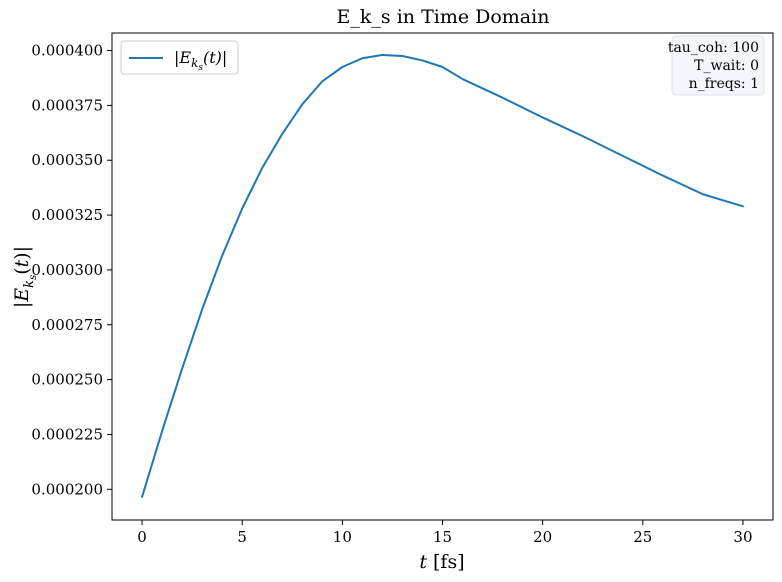  I want to click on chart-title: E_k_s in Time Domain, so click(443, 17).